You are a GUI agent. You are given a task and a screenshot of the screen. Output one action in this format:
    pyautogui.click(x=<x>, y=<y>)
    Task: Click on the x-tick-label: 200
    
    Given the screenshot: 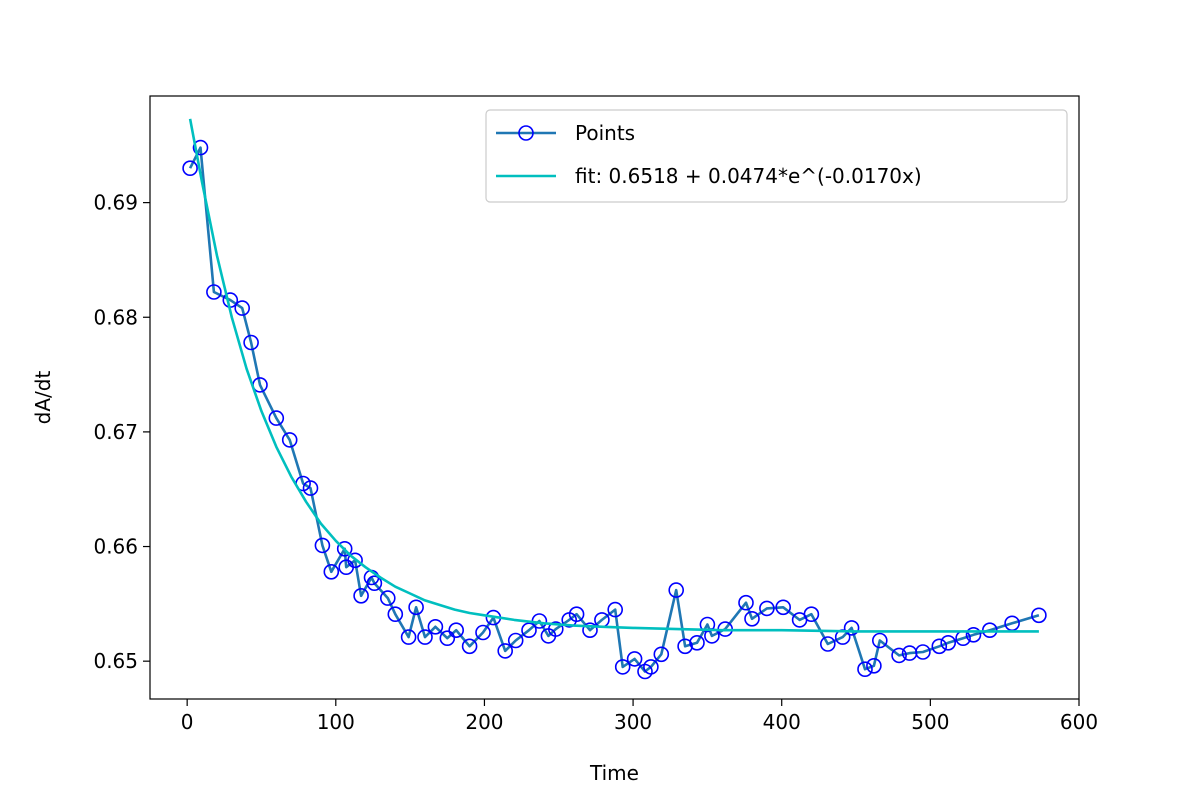 What is the action you would take?
    pyautogui.click(x=484, y=722)
    